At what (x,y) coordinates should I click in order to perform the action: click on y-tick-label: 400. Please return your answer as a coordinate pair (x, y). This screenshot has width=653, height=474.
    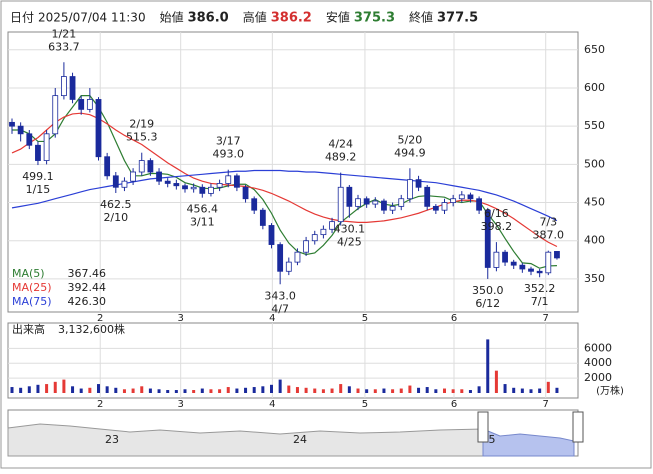
    Looking at the image, I should click on (594, 240).